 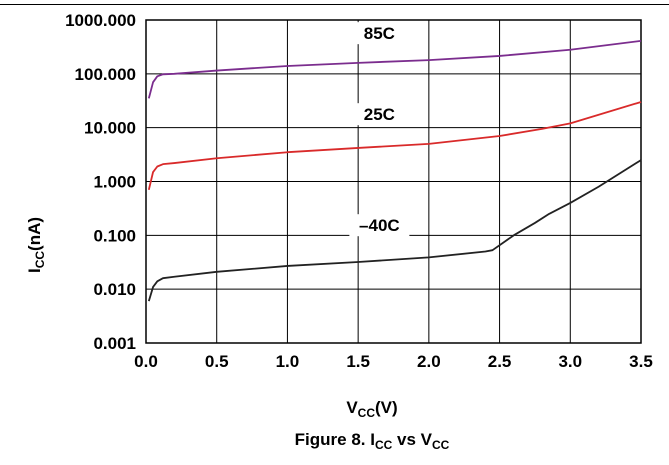 I want to click on x-axis-title-main: V, so click(x=352, y=407).